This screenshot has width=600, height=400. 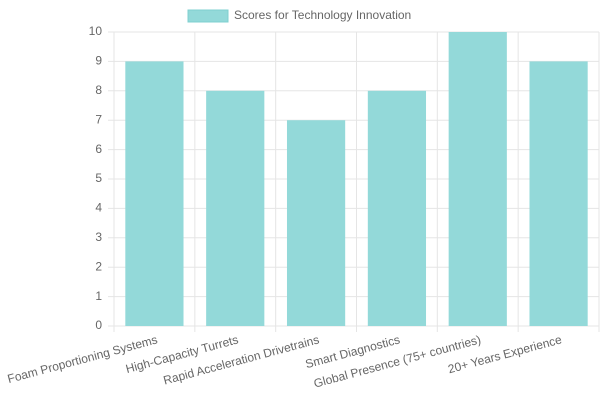 I want to click on y-tick-label: 9, so click(x=98, y=61).